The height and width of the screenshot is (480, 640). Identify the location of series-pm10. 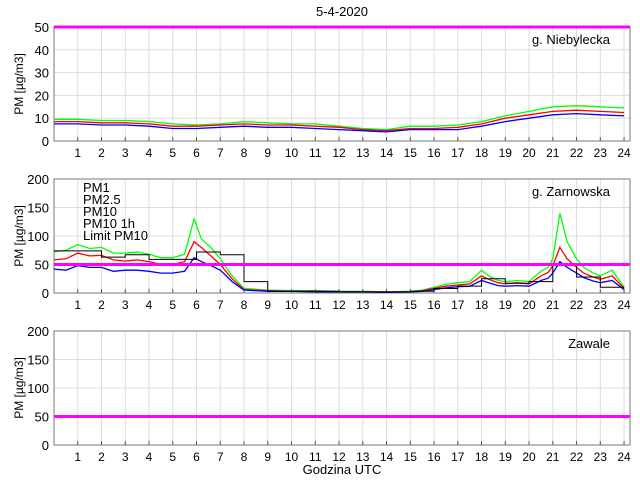
(339, 118).